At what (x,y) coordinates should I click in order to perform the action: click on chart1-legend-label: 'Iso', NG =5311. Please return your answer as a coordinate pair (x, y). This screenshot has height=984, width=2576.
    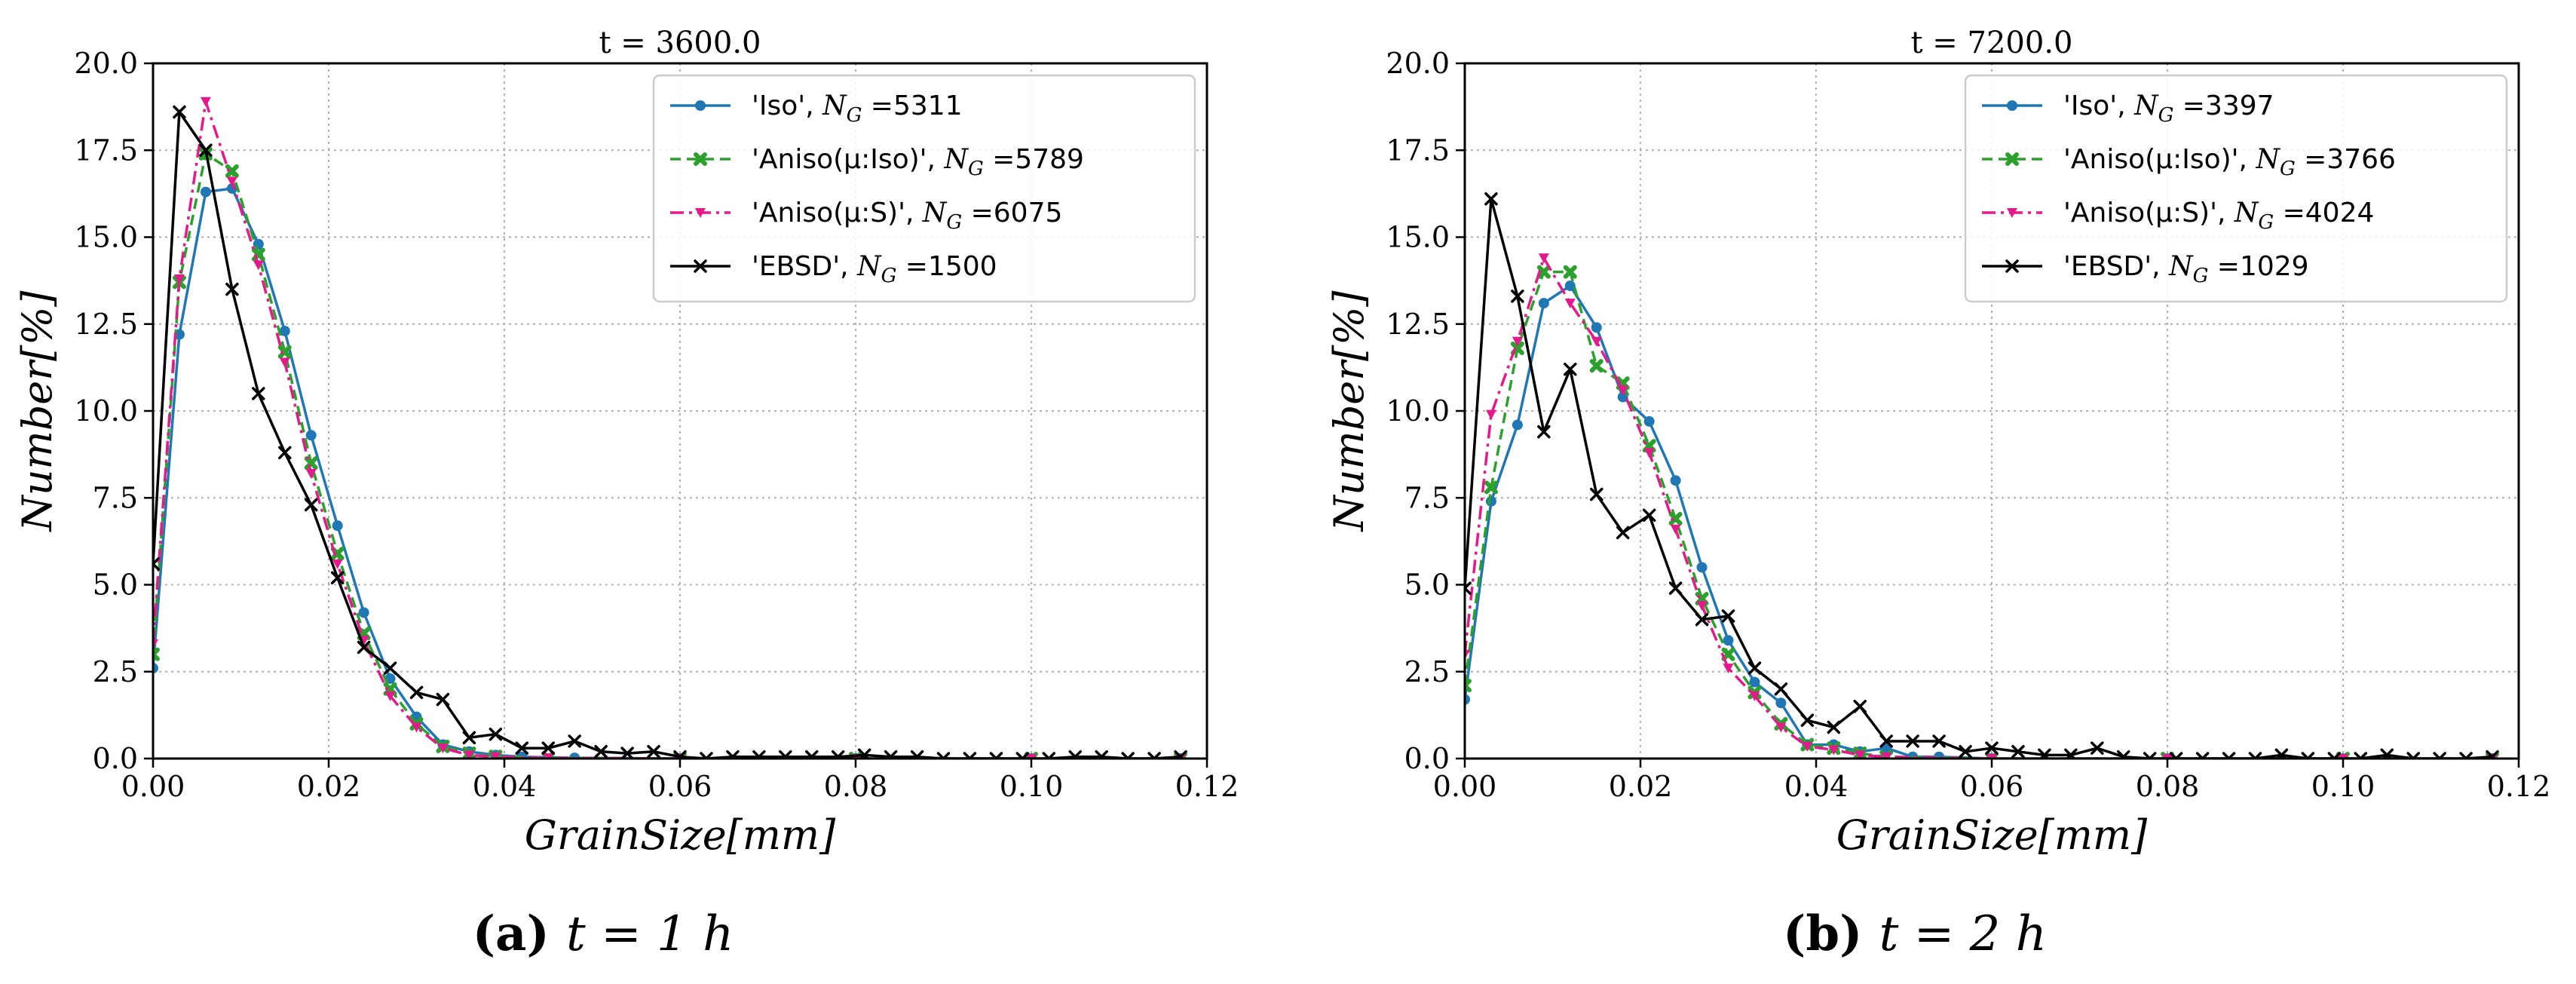
    Looking at the image, I should click on (857, 108).